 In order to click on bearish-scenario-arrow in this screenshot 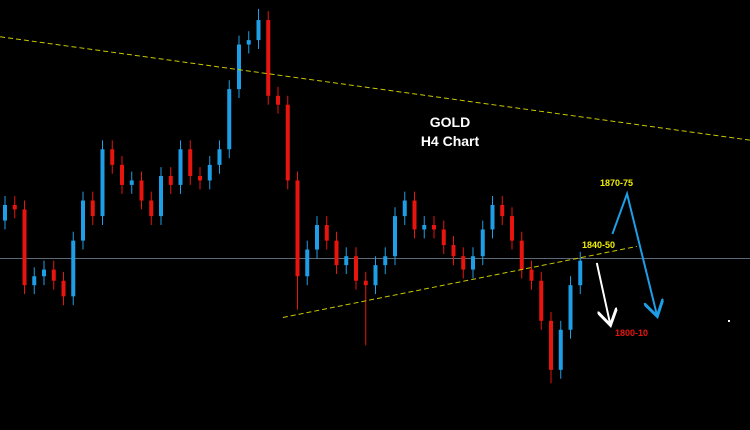, I will do `click(603, 293)`.